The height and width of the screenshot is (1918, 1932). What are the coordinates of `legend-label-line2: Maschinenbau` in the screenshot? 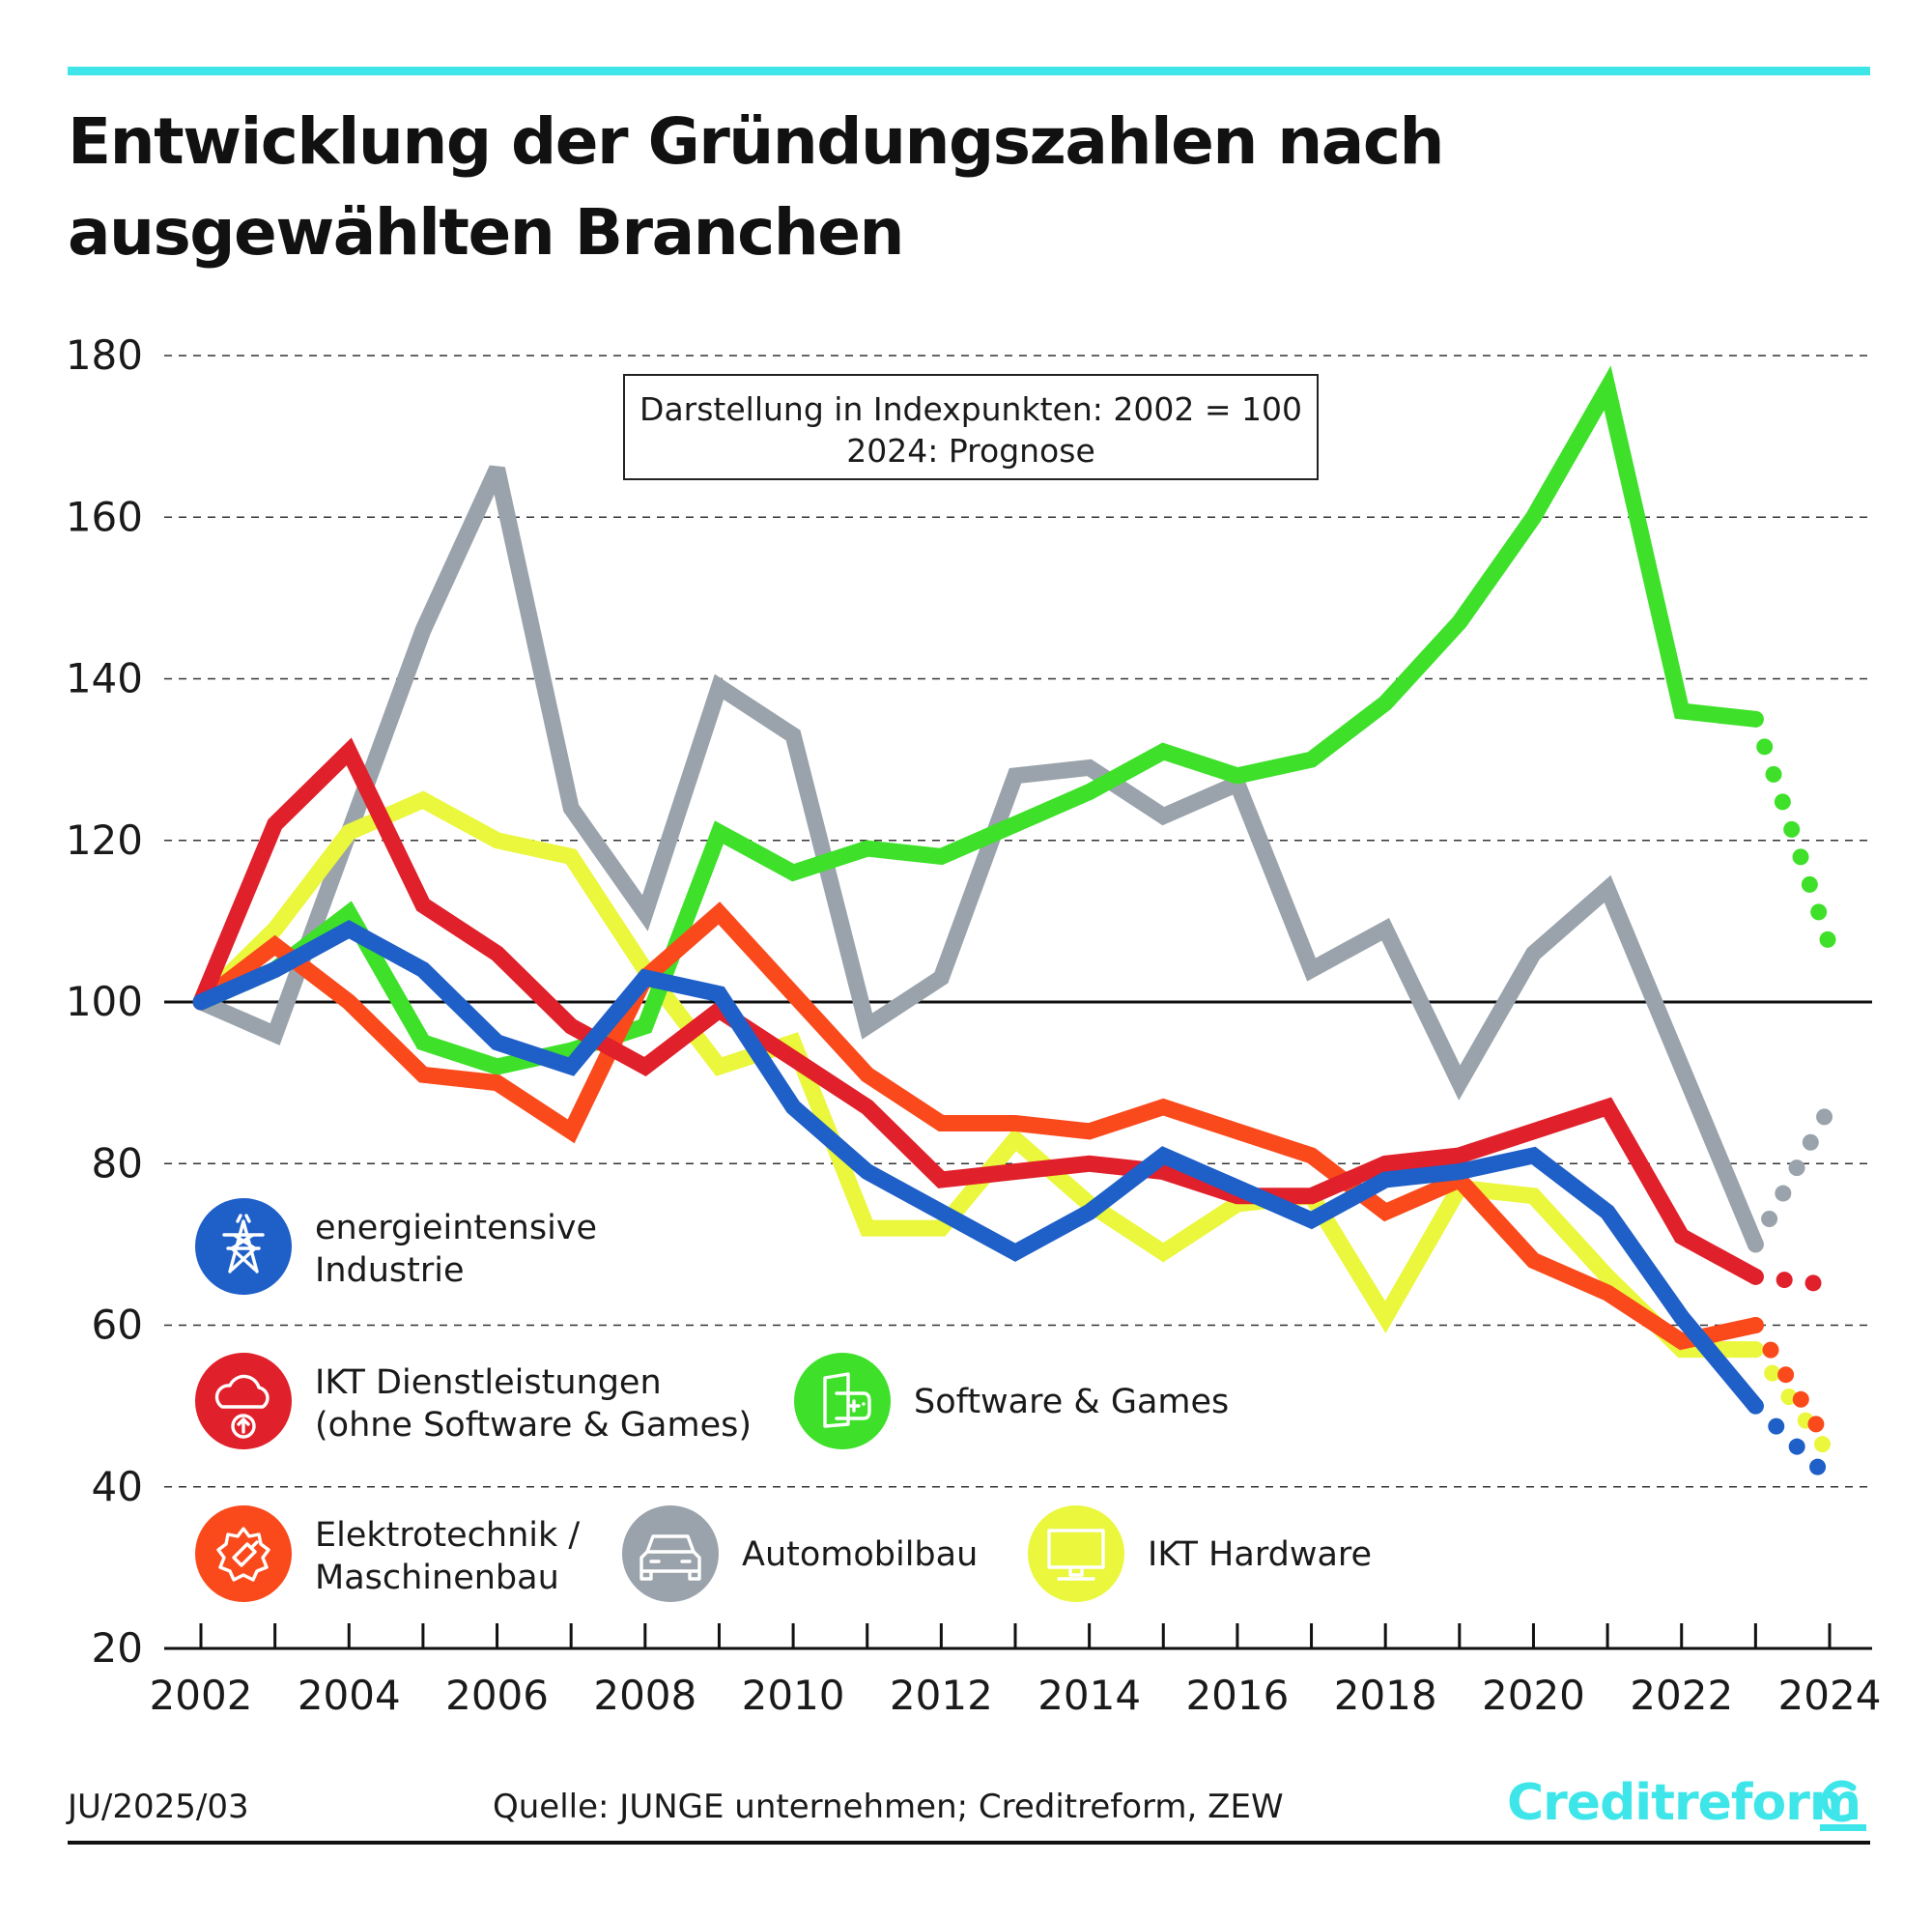 It's located at (437, 1578).